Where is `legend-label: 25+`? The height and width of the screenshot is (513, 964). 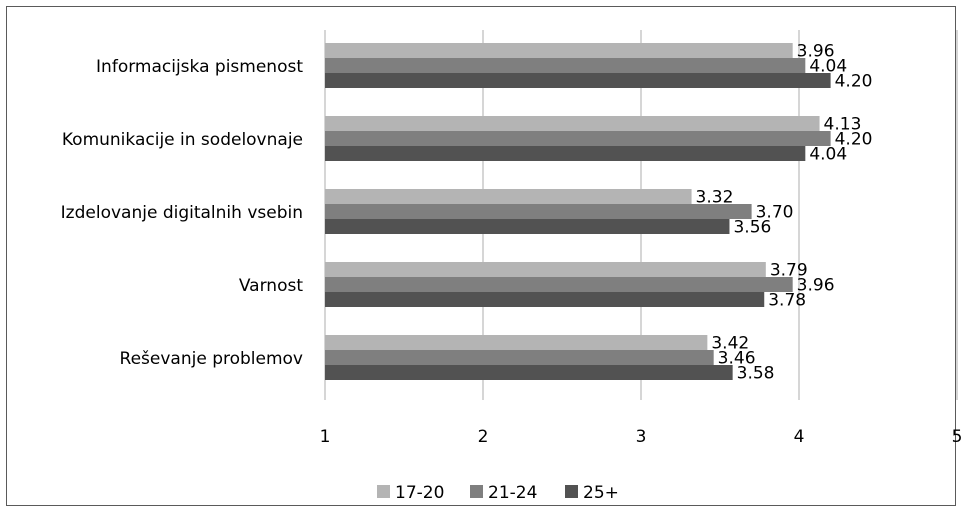 legend-label: 25+ is located at coordinates (601, 493).